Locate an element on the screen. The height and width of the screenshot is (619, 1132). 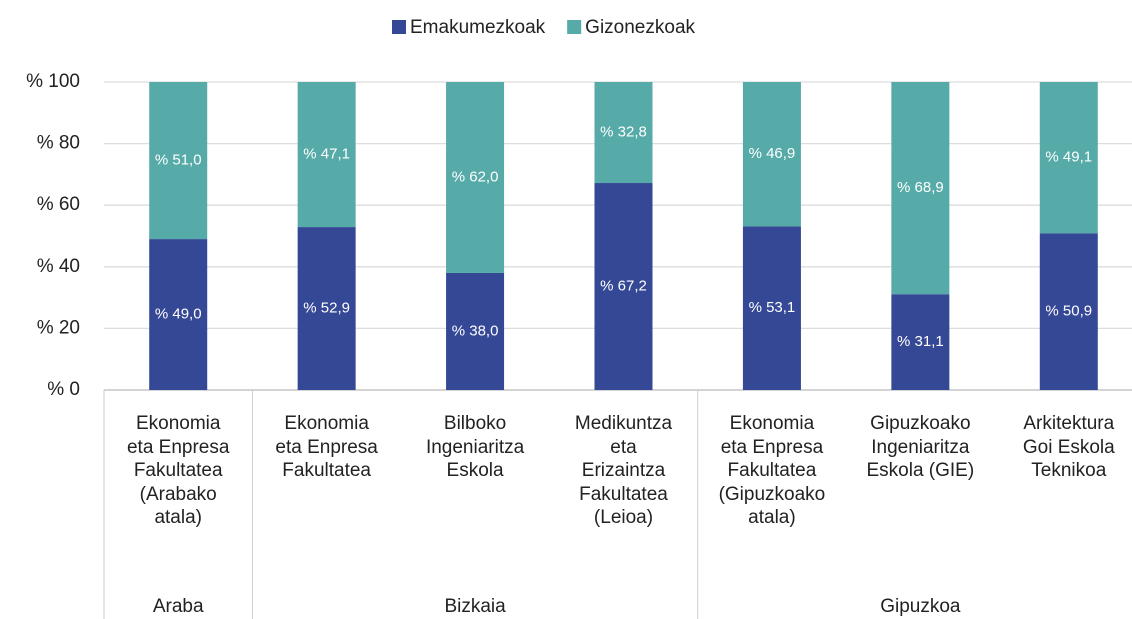
value-label: % 62,0 is located at coordinates (475, 176).